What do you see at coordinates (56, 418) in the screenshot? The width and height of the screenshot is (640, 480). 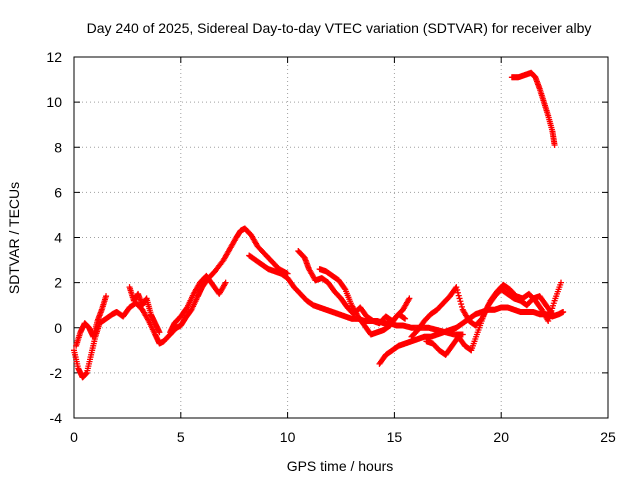 I see `y-tick-label: -4` at bounding box center [56, 418].